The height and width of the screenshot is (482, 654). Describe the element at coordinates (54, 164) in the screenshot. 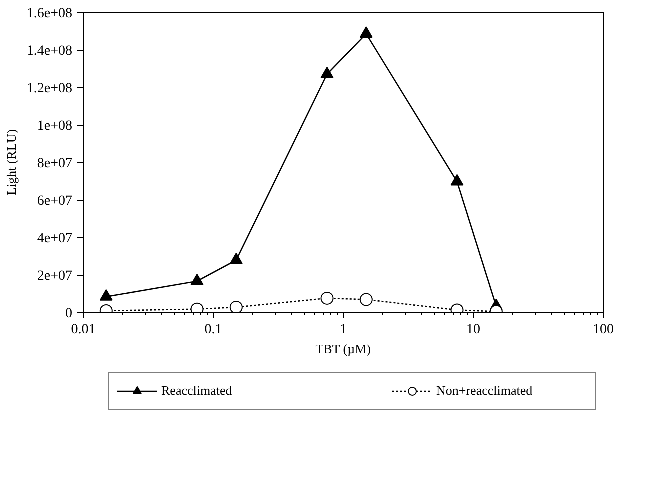

I see `y-tick-label: 8e+07` at that location.